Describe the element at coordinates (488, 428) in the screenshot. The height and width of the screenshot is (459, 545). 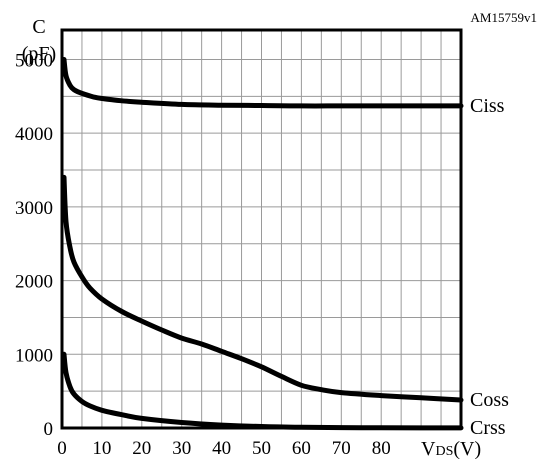
I see `series-crss-label: Crss` at that location.